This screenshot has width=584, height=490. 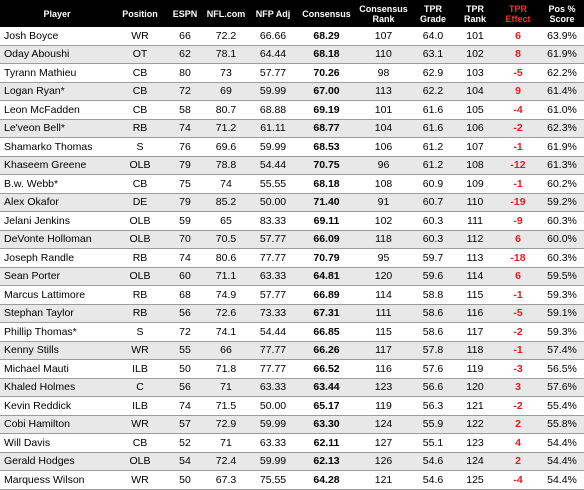 What do you see at coordinates (326, 147) in the screenshot?
I see `cell-consensus: 68.53` at bounding box center [326, 147].